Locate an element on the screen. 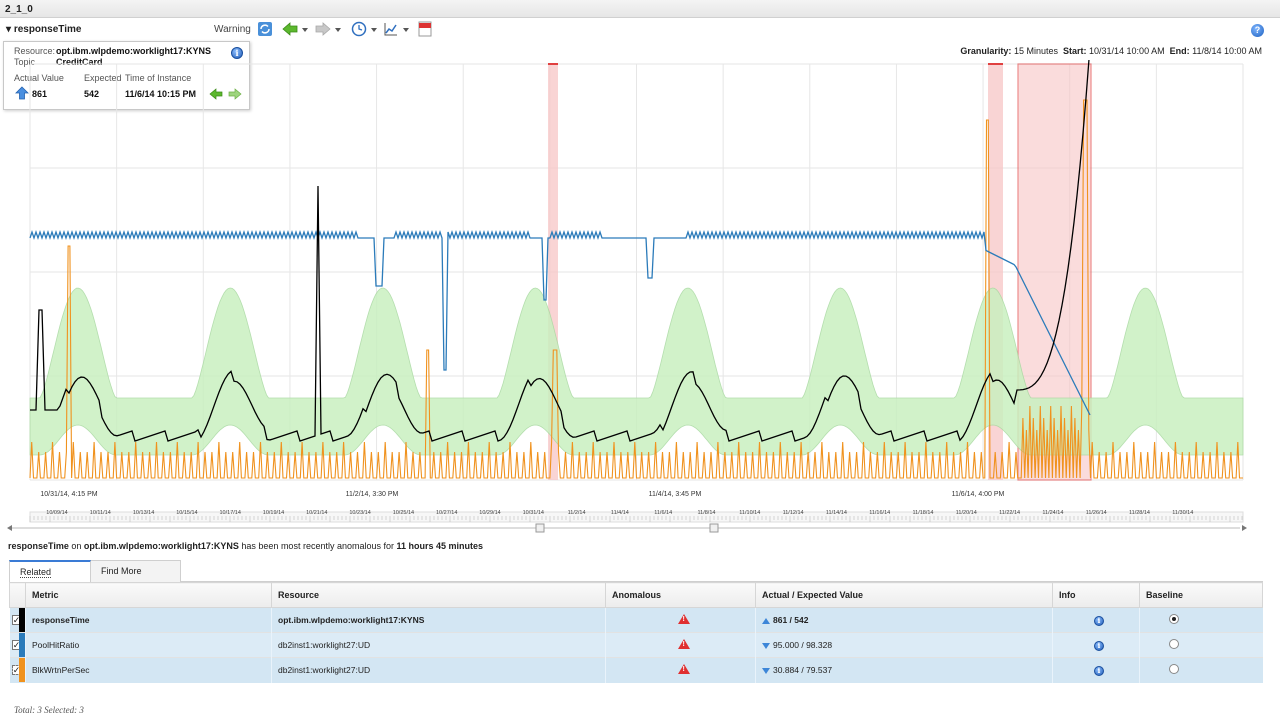 Image resolution: width=1280 pixels, height=720 pixels. overview-tick-label: 11/26/14 is located at coordinates (1096, 513).